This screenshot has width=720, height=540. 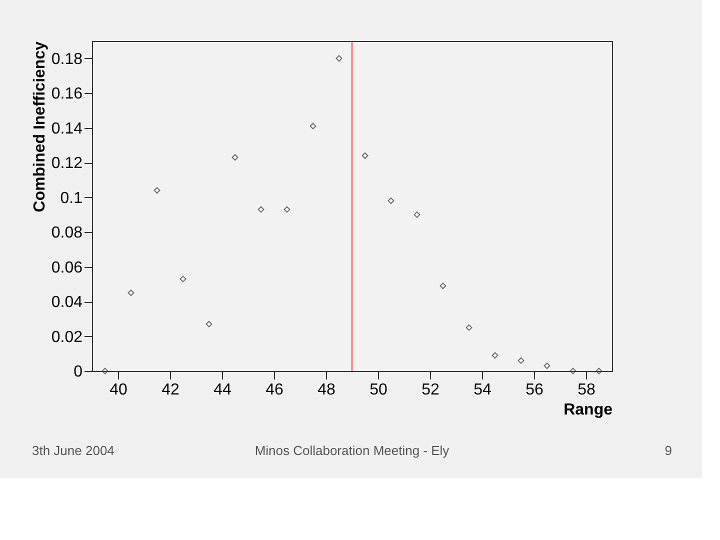 What do you see at coordinates (67, 59) in the screenshot?
I see `y-tick-label: 0.18` at bounding box center [67, 59].